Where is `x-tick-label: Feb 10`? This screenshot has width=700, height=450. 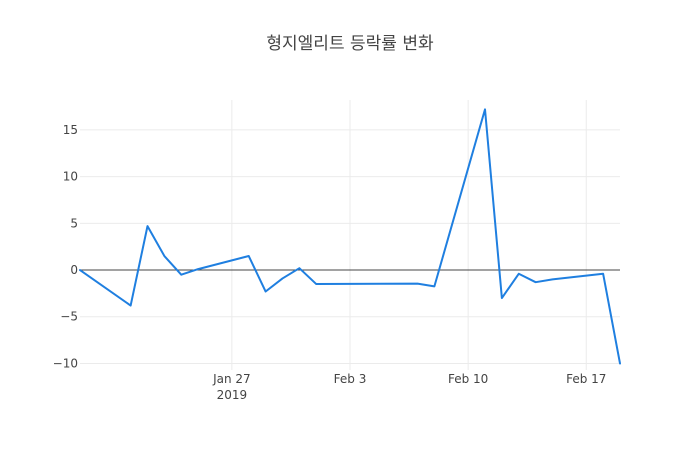
x-tick-label: Feb 10 is located at coordinates (468, 379).